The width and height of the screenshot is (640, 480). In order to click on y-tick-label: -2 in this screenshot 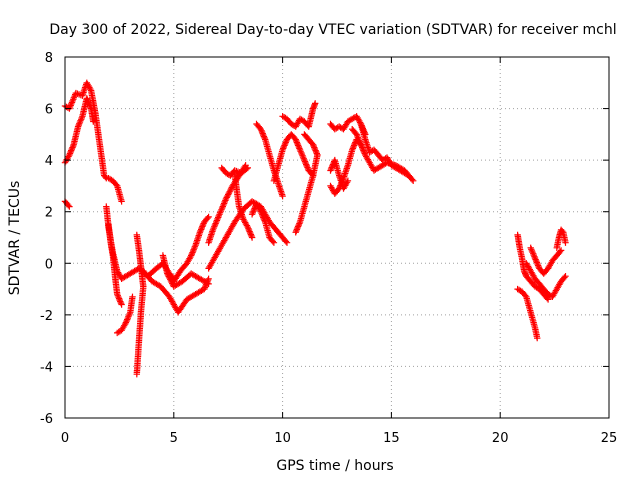, I will do `click(46, 316)`.